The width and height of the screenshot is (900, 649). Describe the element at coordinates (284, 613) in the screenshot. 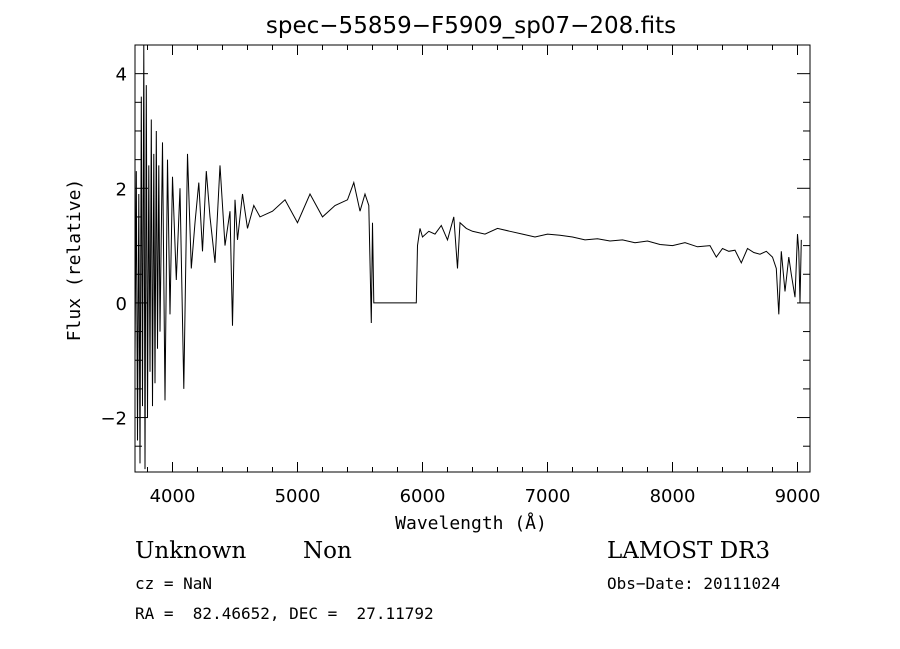

I see `coordinates: RA = 82.46652, DEC = 27.11792` at that location.